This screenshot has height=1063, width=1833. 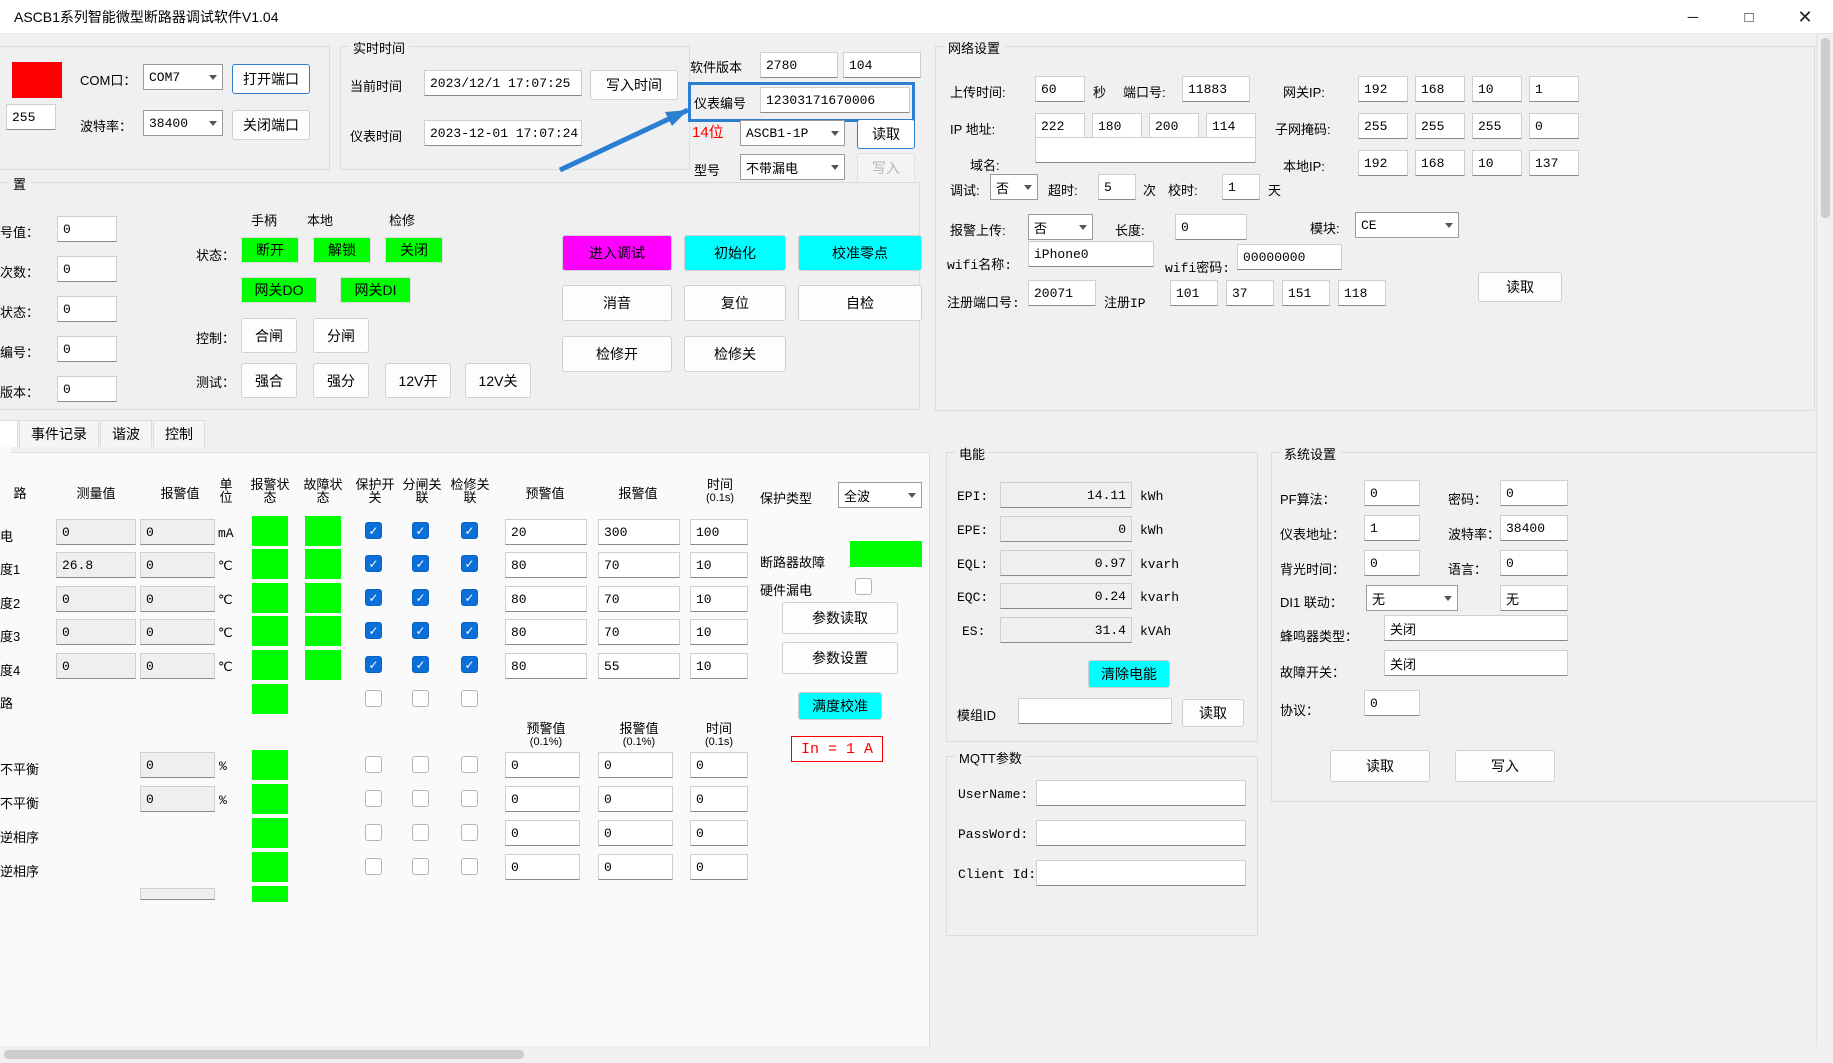 What do you see at coordinates (177, 799) in the screenshot?
I see `row2-alarm-1: 0` at bounding box center [177, 799].